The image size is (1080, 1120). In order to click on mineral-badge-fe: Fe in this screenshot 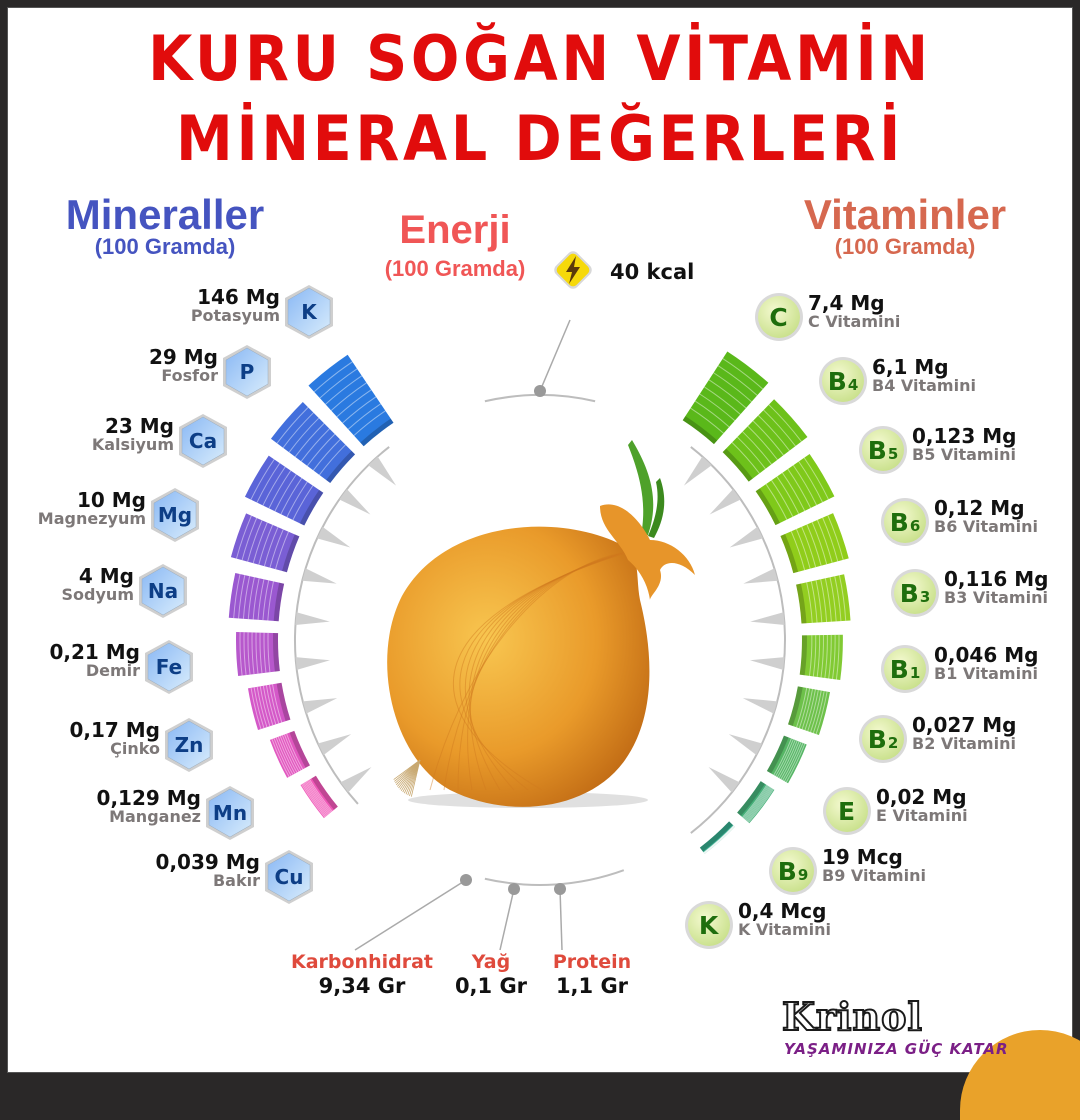, I will do `click(169, 667)`.